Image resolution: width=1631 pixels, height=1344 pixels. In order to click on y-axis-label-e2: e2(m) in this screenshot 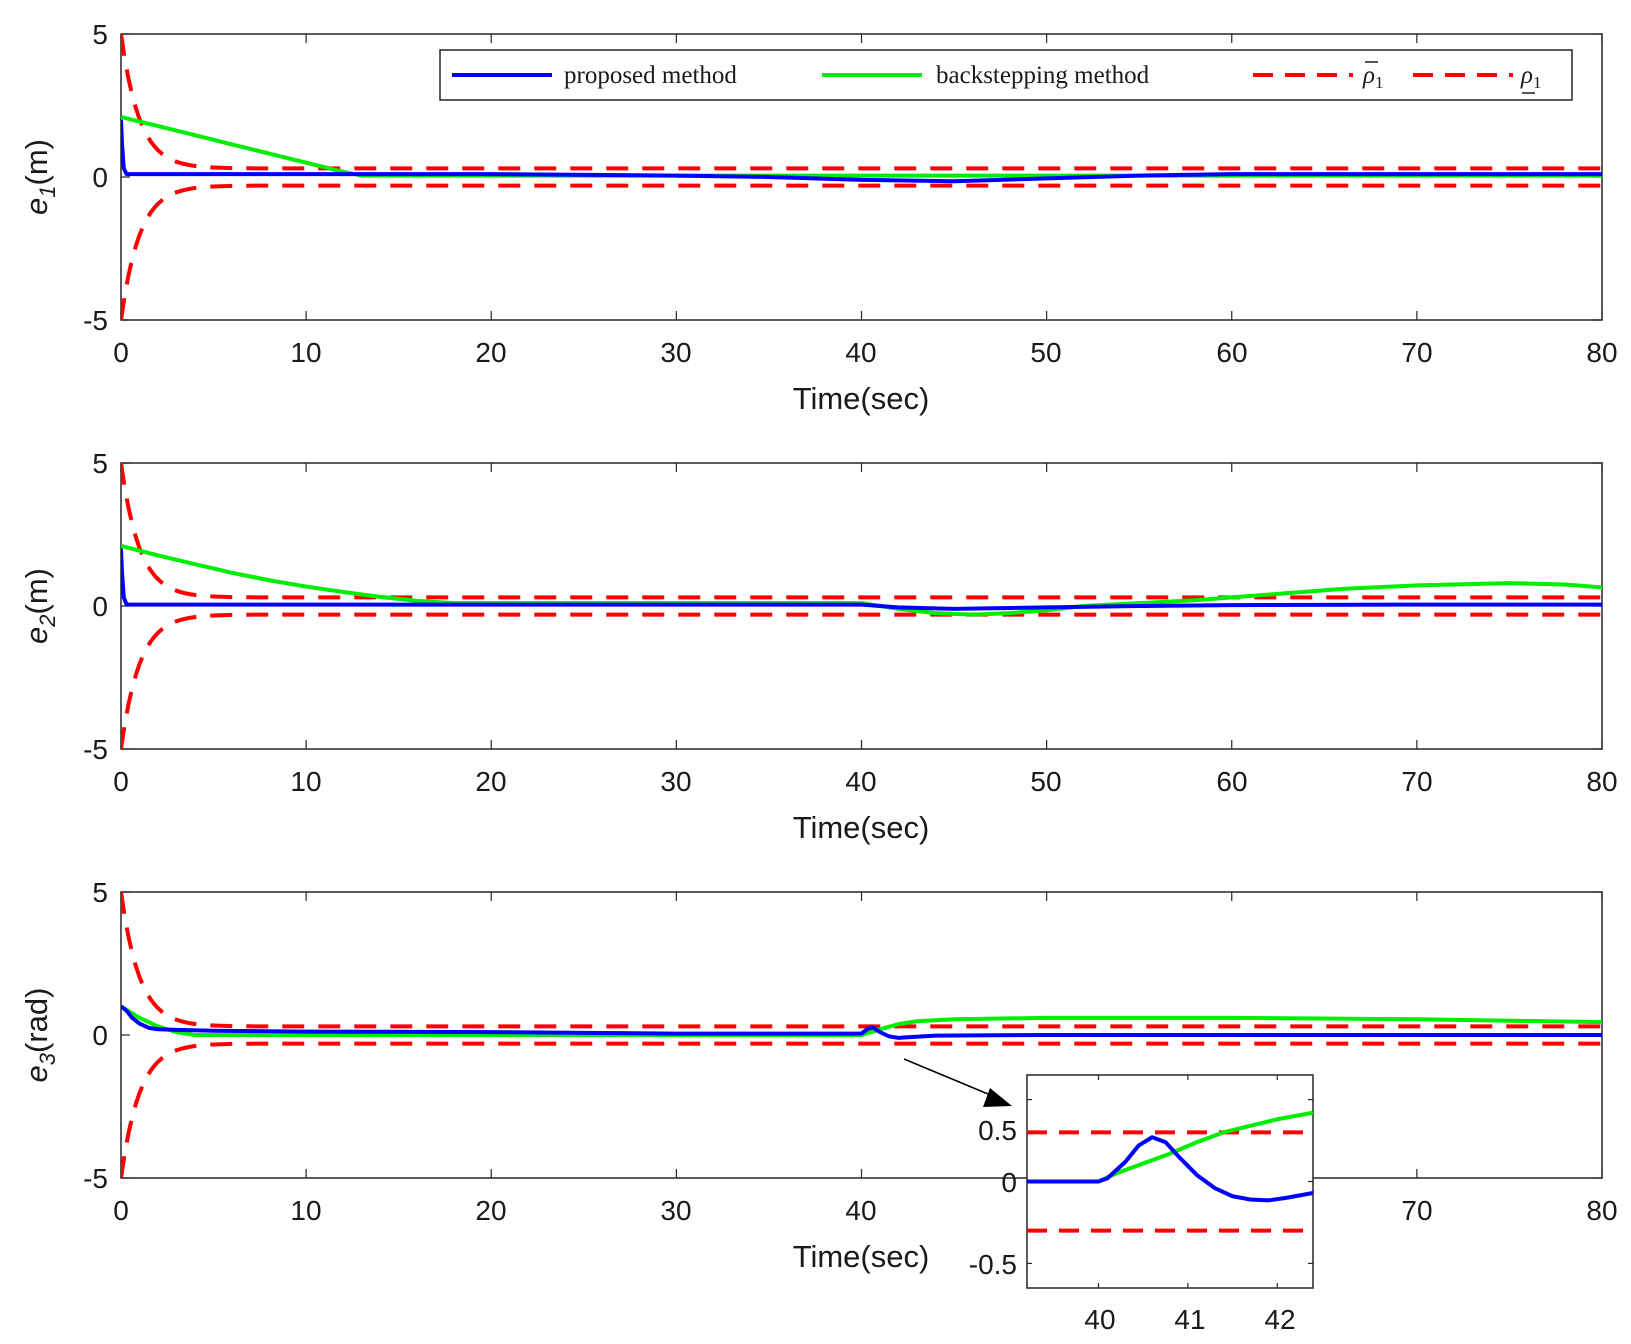, I will do `click(39, 606)`.